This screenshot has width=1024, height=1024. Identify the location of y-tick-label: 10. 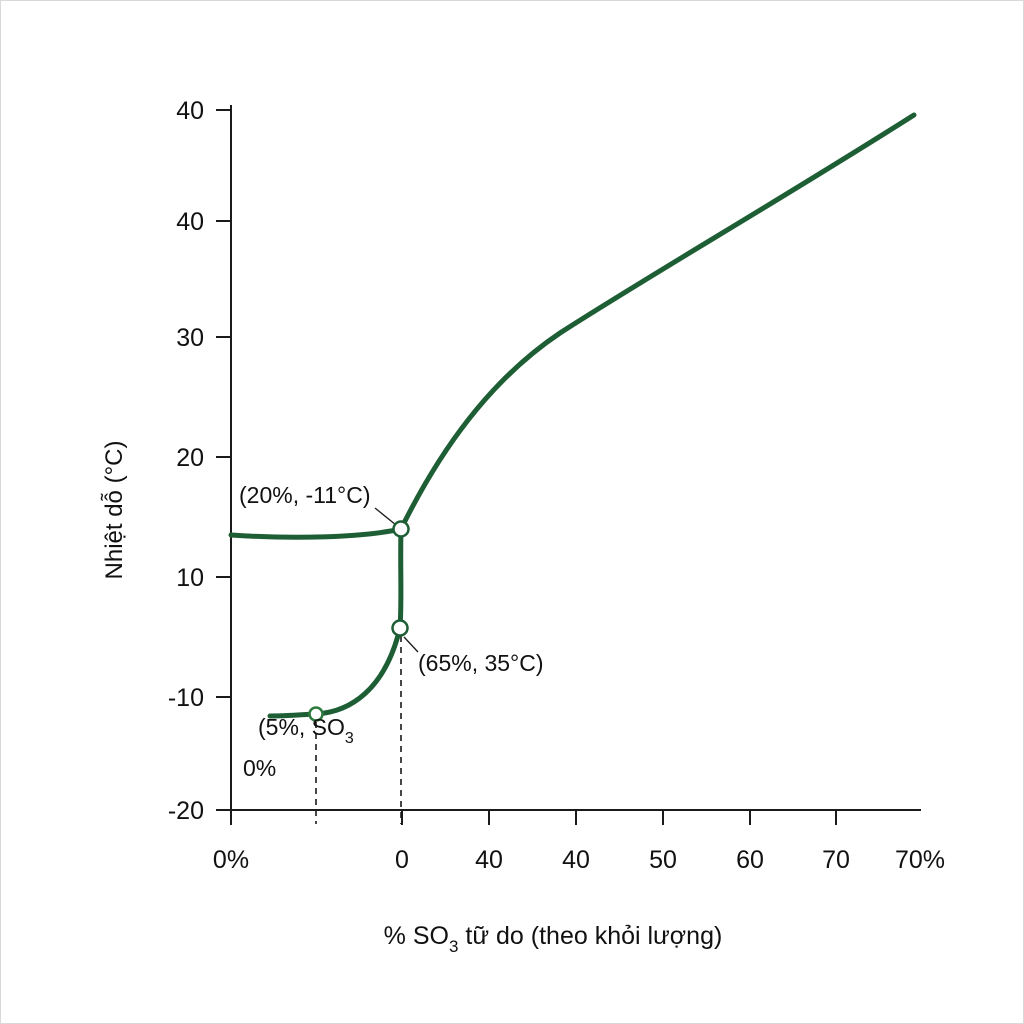
(190, 578).